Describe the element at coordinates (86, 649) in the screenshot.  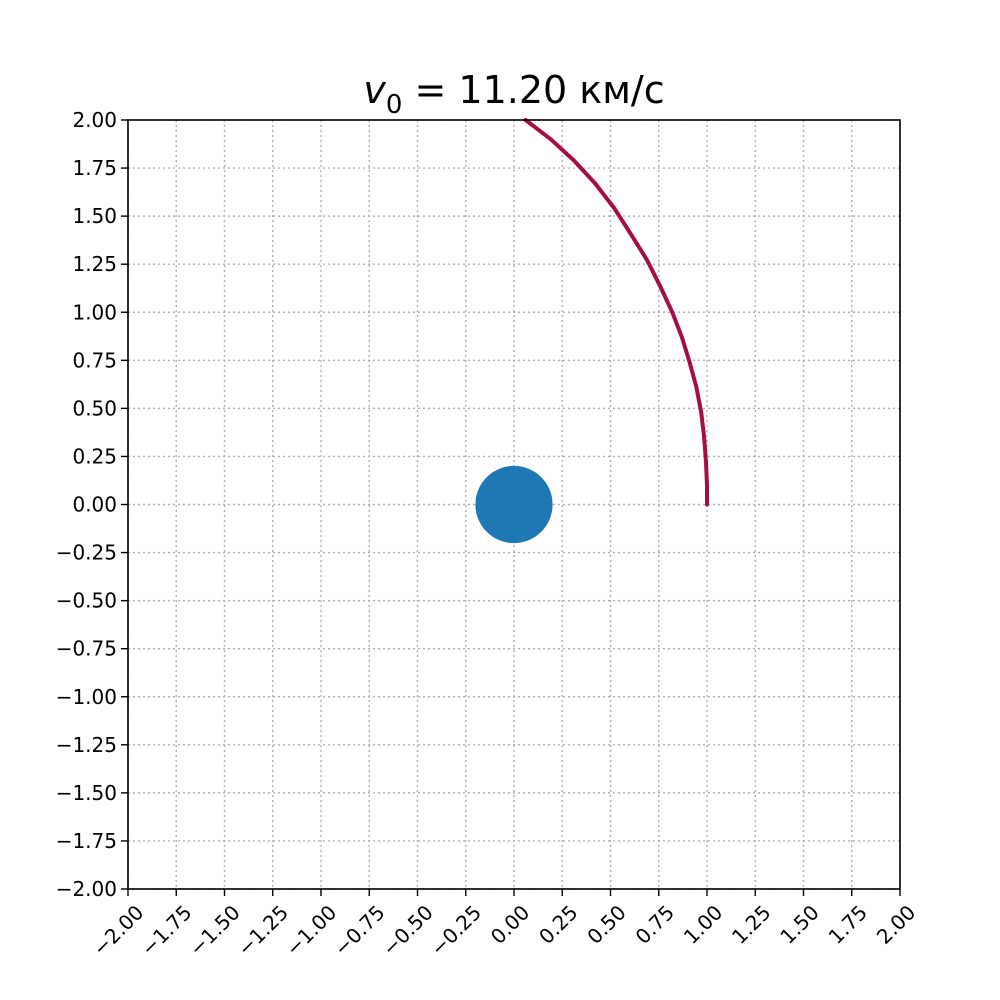
I see `y-tick-label: −0.75` at that location.